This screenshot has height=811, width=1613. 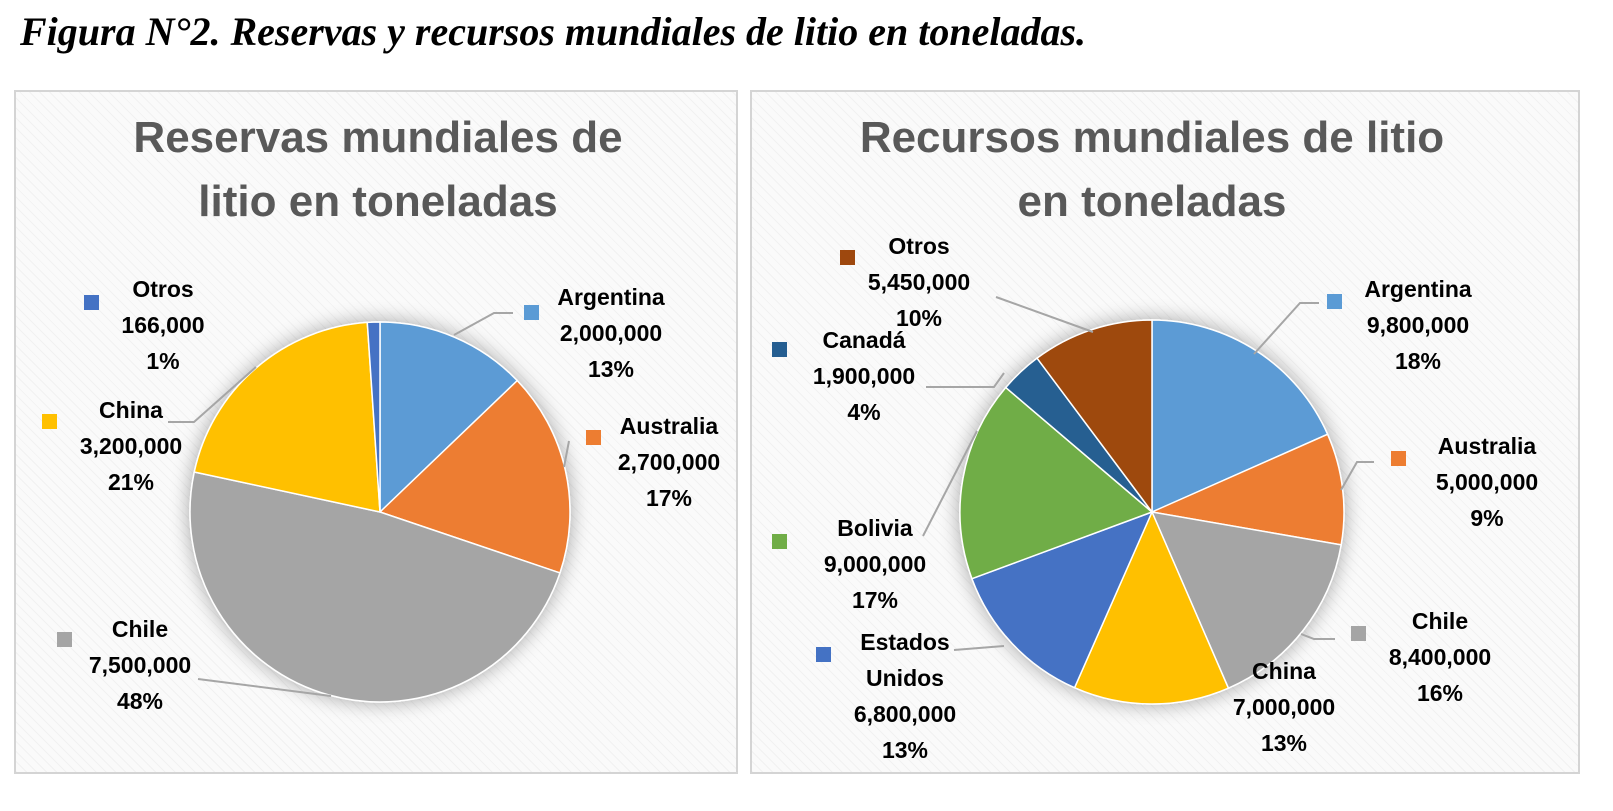 I want to click on leader-line-canada, so click(x=965, y=380).